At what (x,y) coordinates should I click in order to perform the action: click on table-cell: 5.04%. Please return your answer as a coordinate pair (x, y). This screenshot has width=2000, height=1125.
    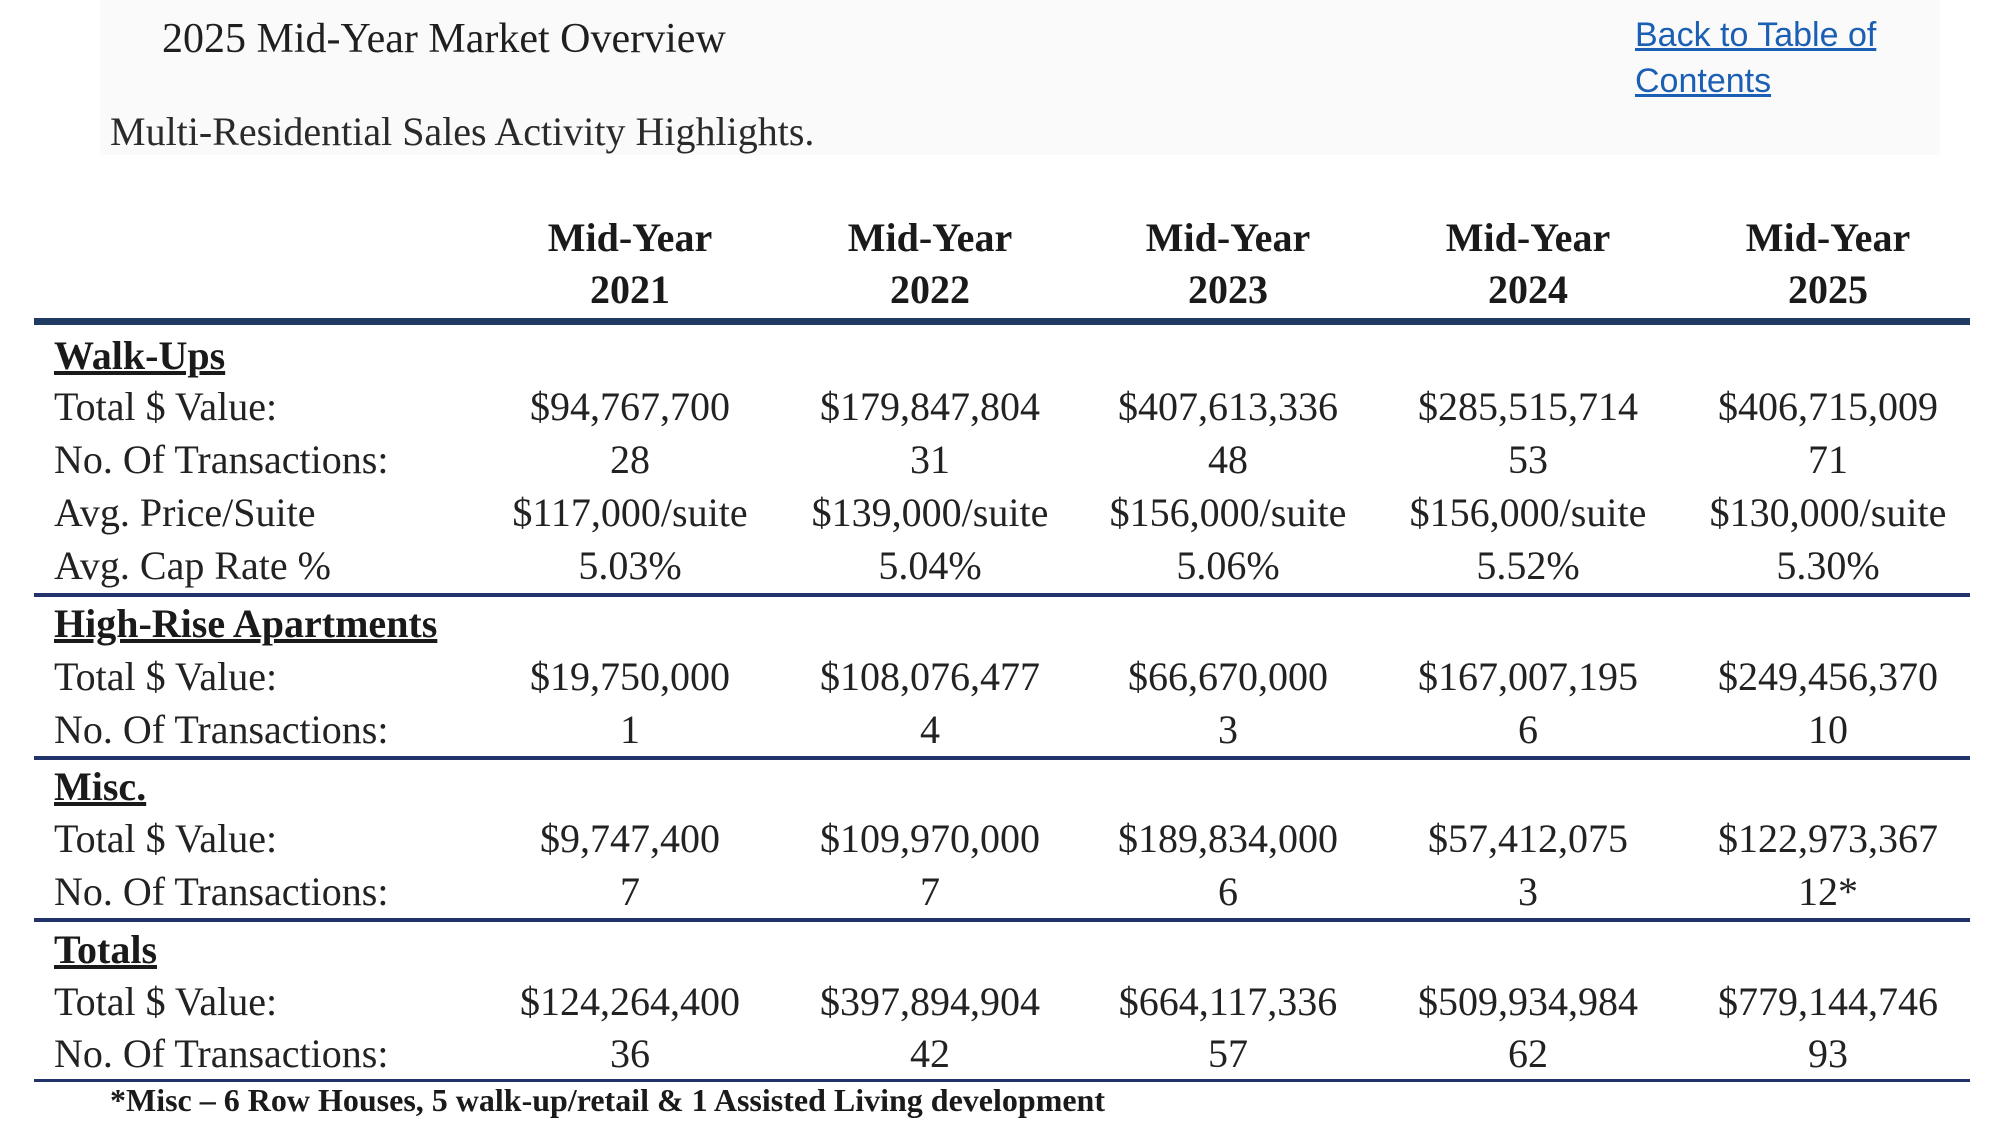
    Looking at the image, I should click on (930, 565).